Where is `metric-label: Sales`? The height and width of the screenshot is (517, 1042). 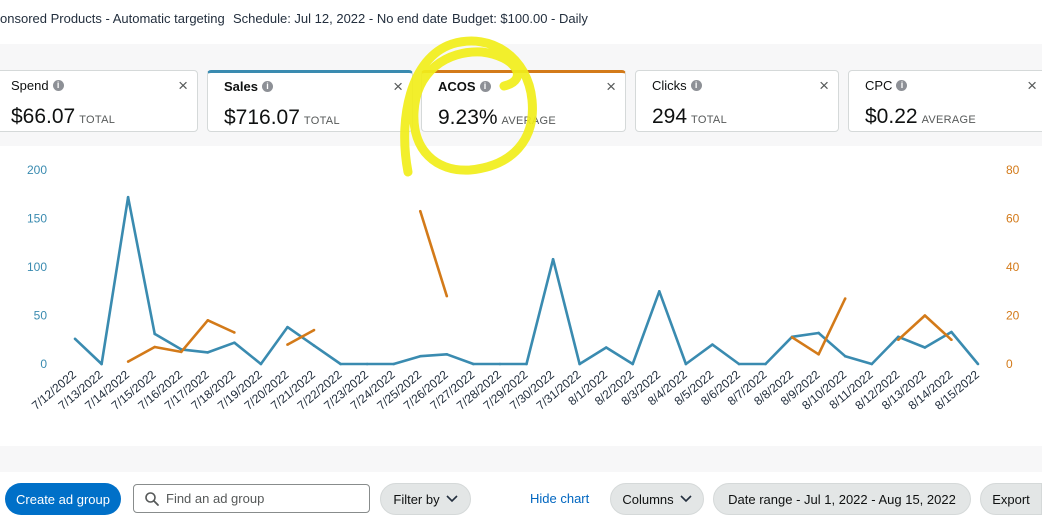 metric-label: Sales is located at coordinates (241, 86).